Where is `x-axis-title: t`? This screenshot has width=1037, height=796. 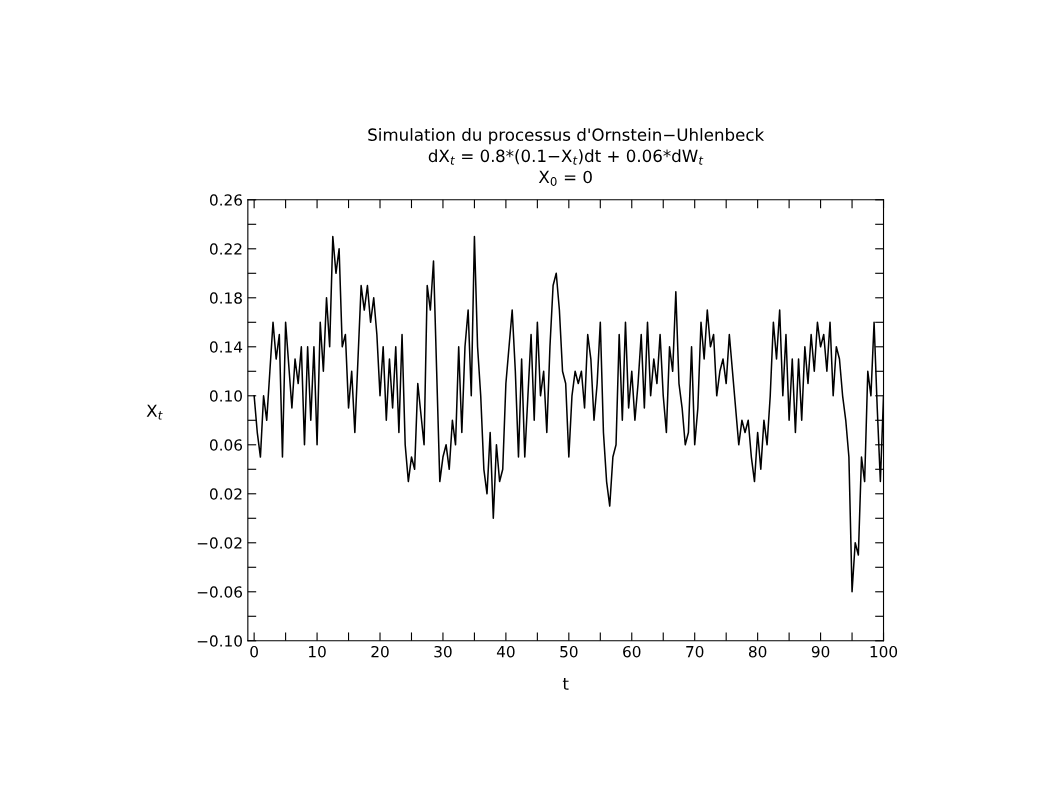 x-axis-title: t is located at coordinates (565, 684).